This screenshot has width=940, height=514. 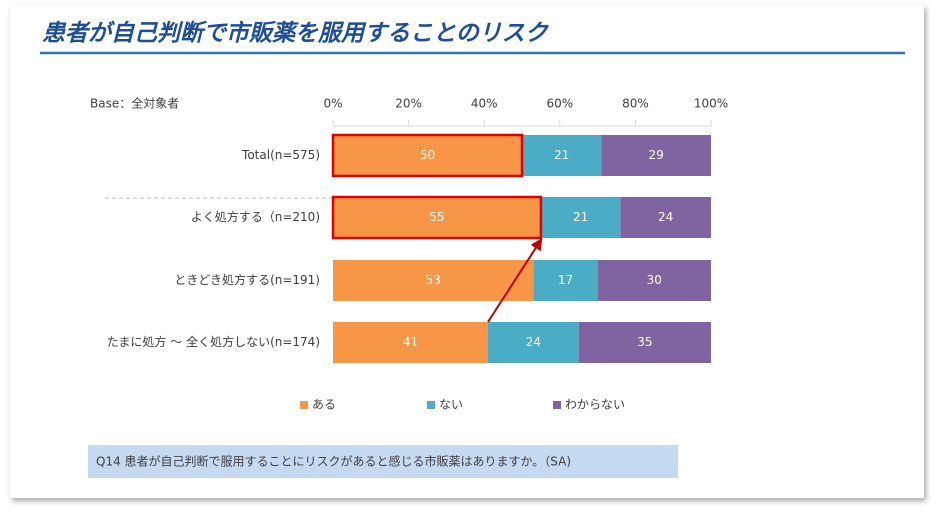 I want to click on value-label: 30, so click(x=654, y=280).